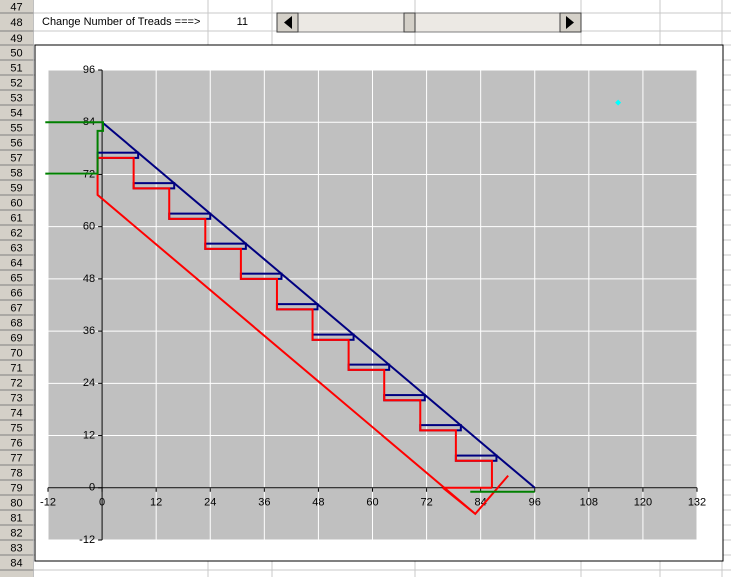  Describe the element at coordinates (16, 413) in the screenshot. I see `row-number: 74` at that location.